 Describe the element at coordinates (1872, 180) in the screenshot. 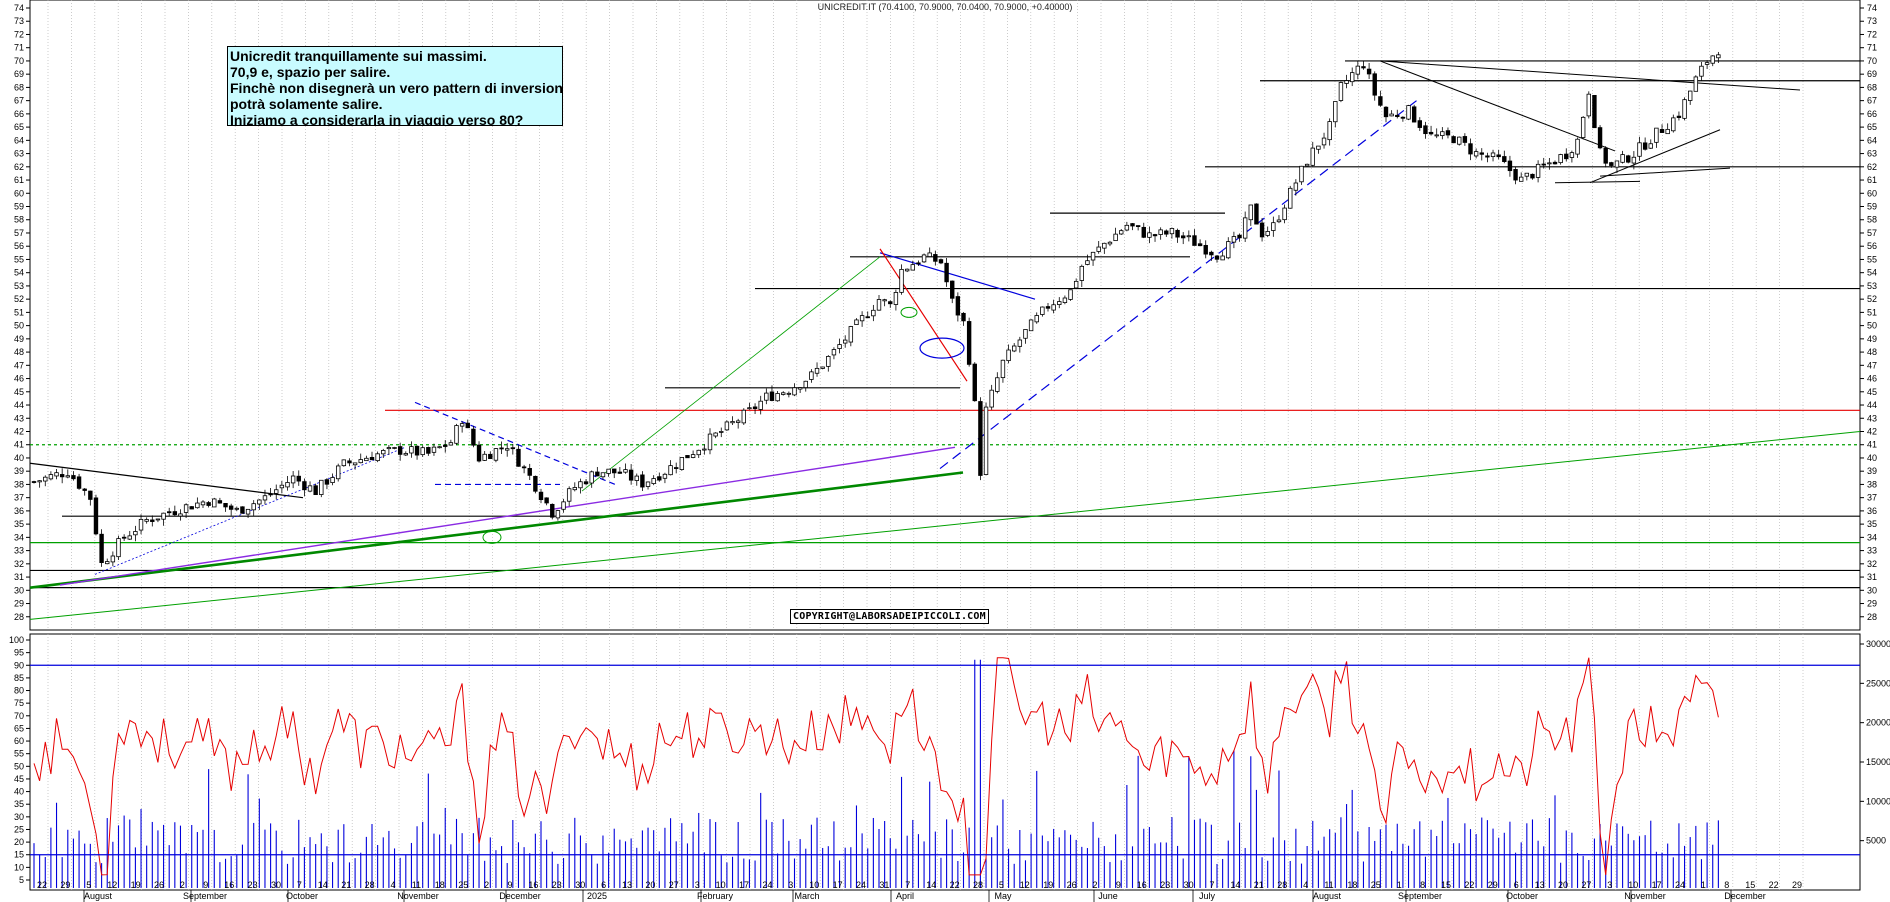

I see `y-tick-label: 61` at that location.